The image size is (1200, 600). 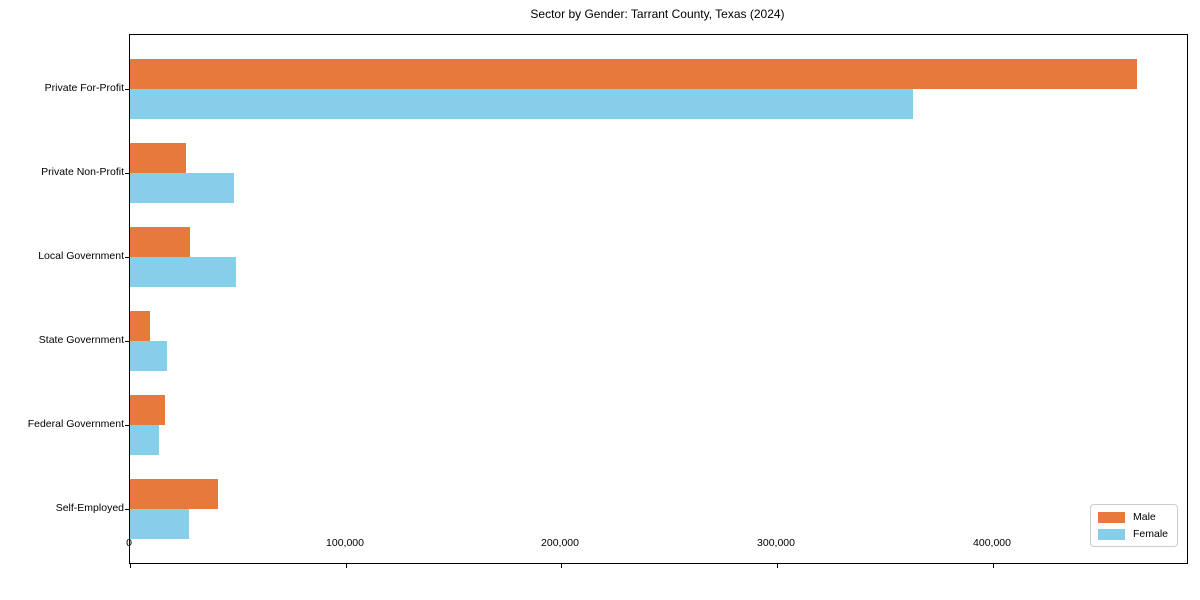 I want to click on bar-male-local-government, so click(x=160, y=242).